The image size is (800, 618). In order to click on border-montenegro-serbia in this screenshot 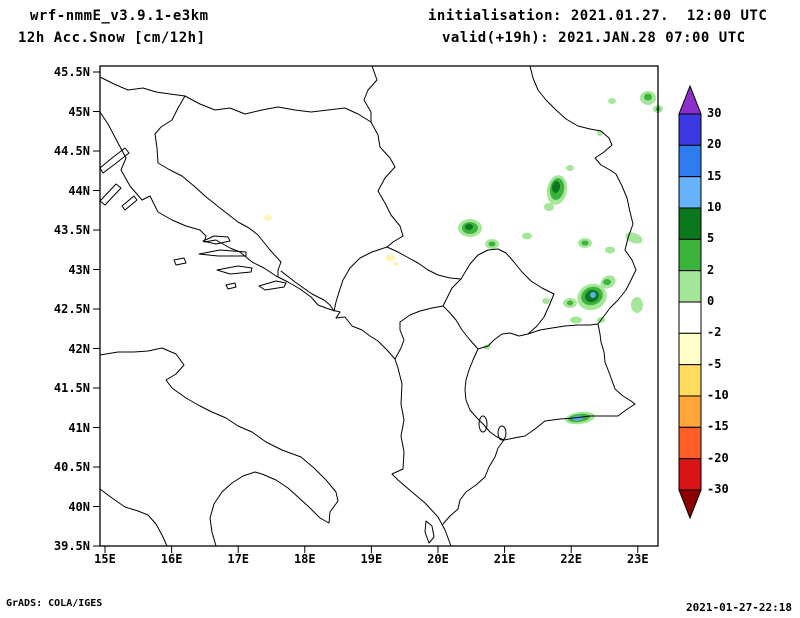, I will do `click(424, 263)`.